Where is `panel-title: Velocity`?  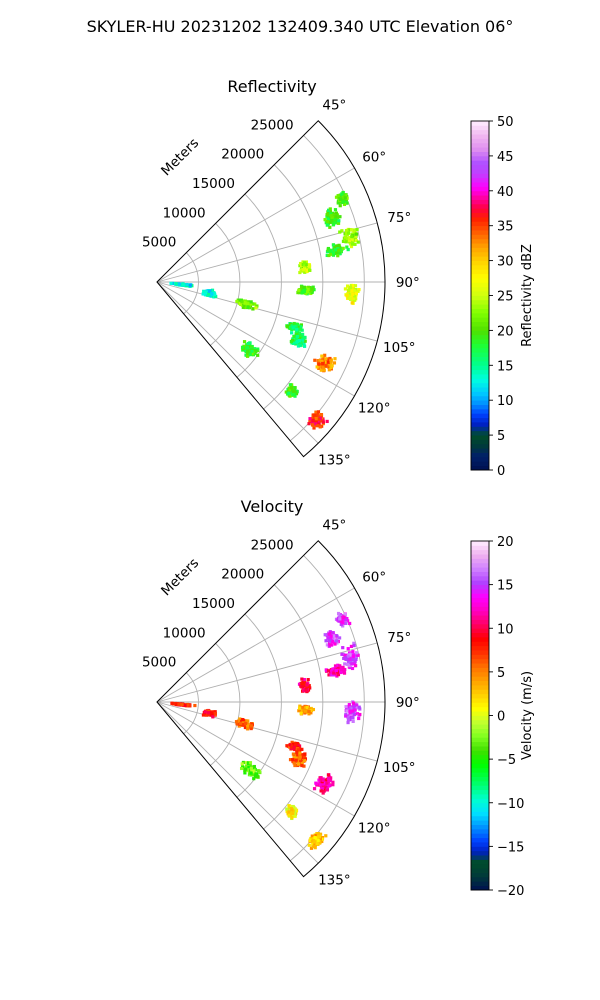 panel-title: Velocity is located at coordinates (272, 506).